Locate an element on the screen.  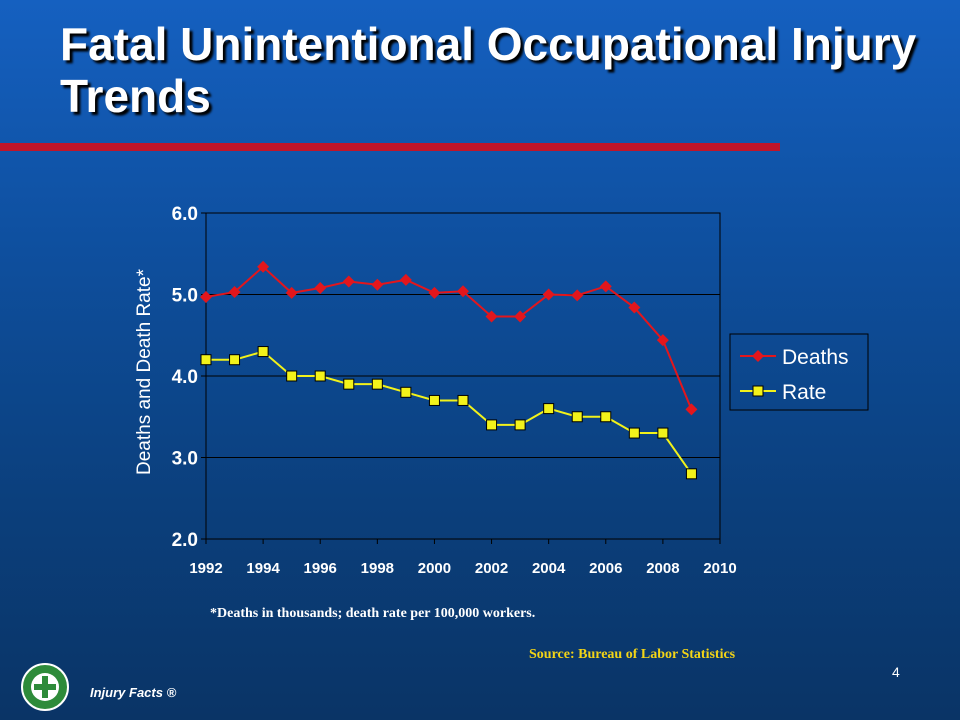
page-number: 4 is located at coordinates (896, 672).